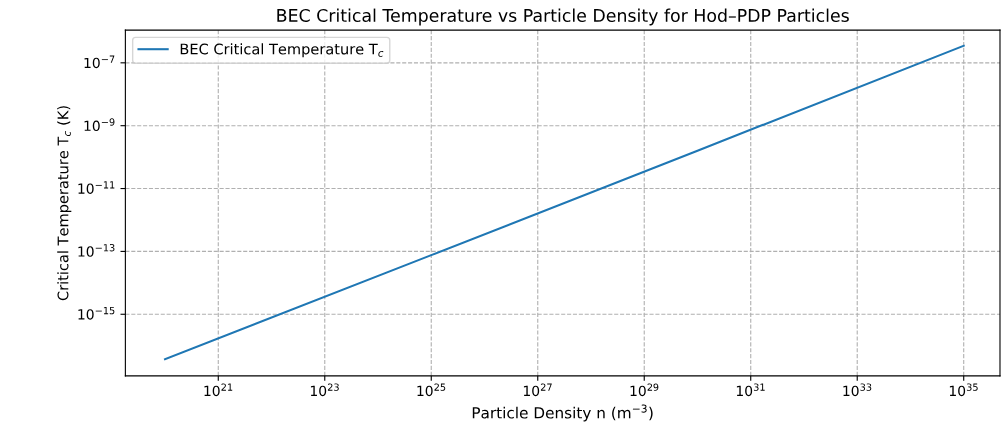 This screenshot has width=1003, height=430. I want to click on x-tick-label: 10$^{21}$, so click(218, 390).